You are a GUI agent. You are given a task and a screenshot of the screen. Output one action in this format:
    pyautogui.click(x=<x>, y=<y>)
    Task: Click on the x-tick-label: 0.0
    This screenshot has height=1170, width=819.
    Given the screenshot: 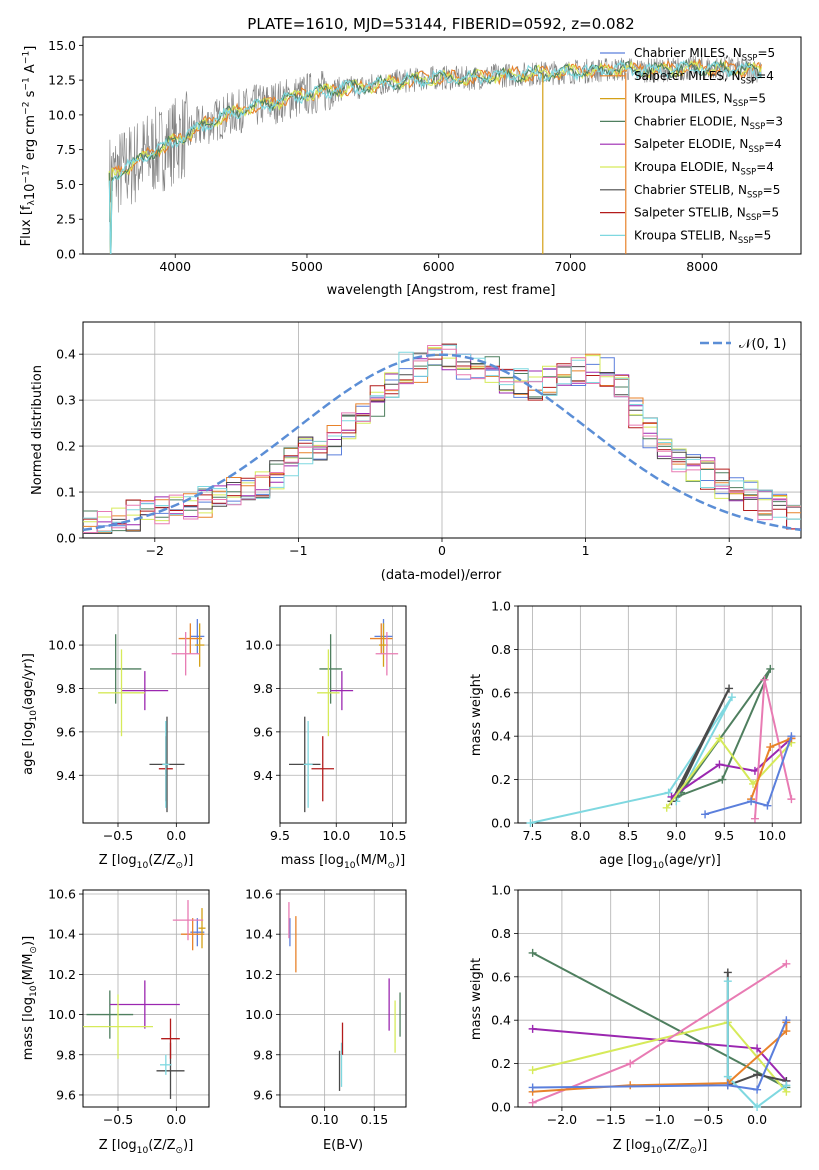 What is the action you would take?
    pyautogui.click(x=176, y=1119)
    